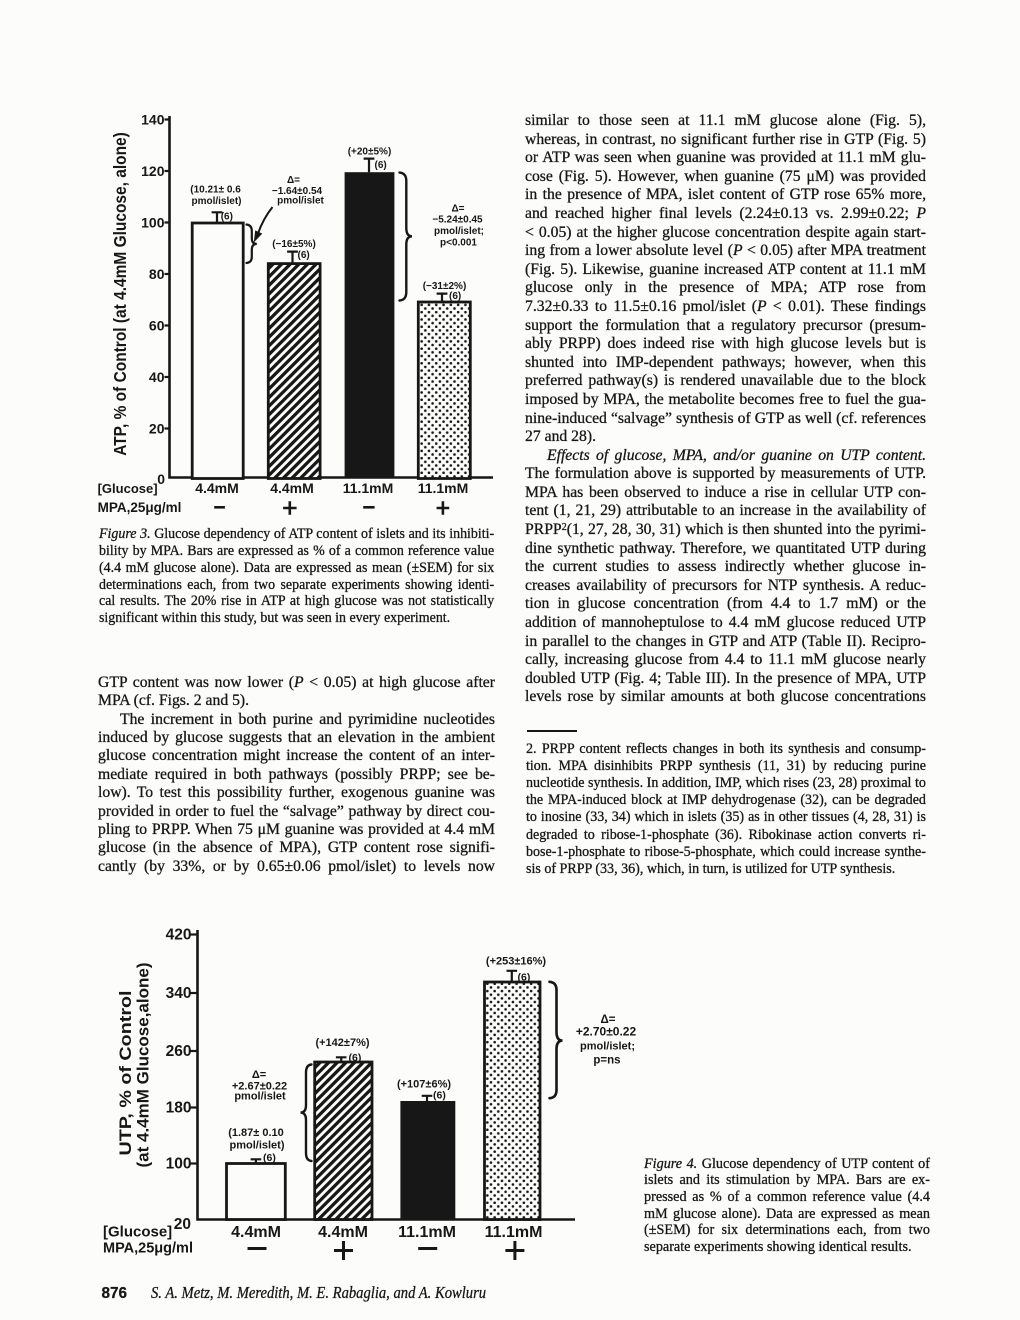  What do you see at coordinates (179, 935) in the screenshot?
I see `svg-text: 420` at bounding box center [179, 935].